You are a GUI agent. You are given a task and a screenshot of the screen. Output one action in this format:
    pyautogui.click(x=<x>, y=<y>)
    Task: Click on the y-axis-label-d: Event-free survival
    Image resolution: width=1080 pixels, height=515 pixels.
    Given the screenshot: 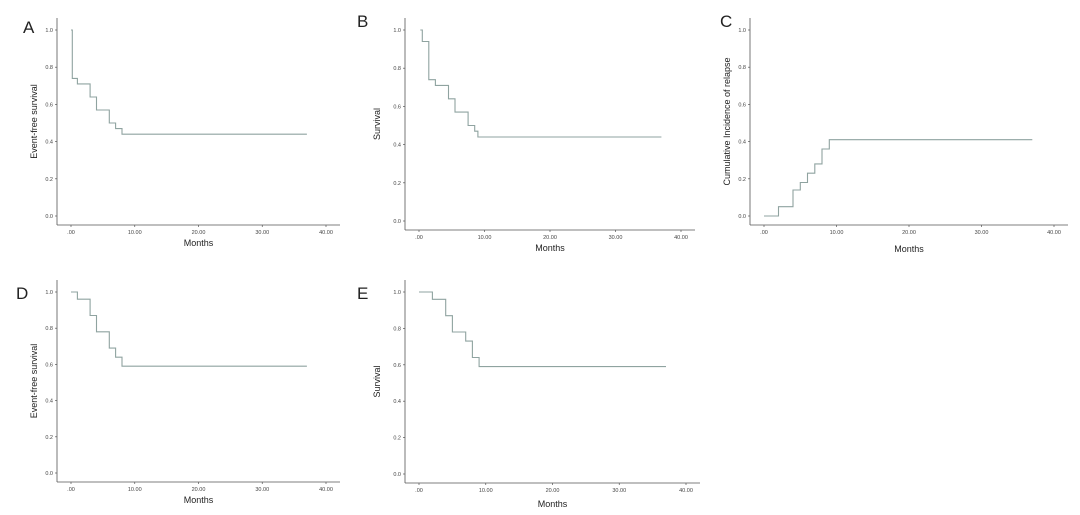 What is the action you would take?
    pyautogui.click(x=34, y=381)
    